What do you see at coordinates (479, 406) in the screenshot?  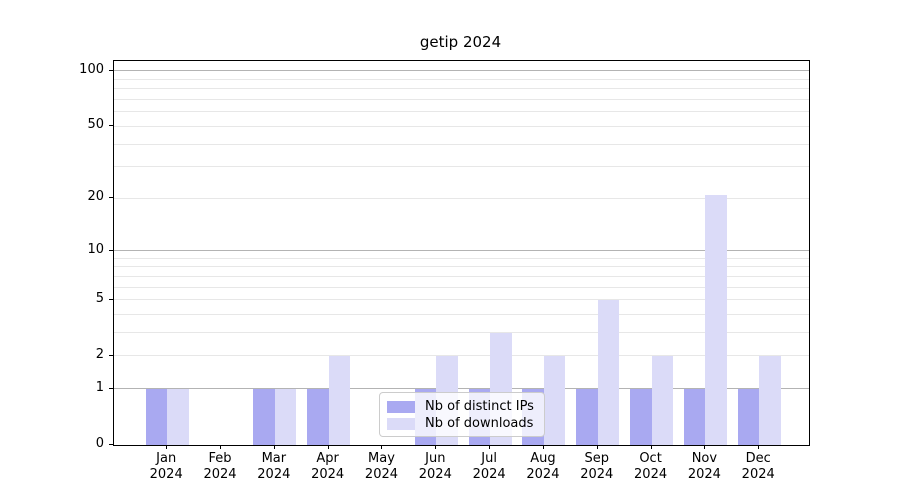 I see `legend-label-0: Nb of distinct IPs` at bounding box center [479, 406].